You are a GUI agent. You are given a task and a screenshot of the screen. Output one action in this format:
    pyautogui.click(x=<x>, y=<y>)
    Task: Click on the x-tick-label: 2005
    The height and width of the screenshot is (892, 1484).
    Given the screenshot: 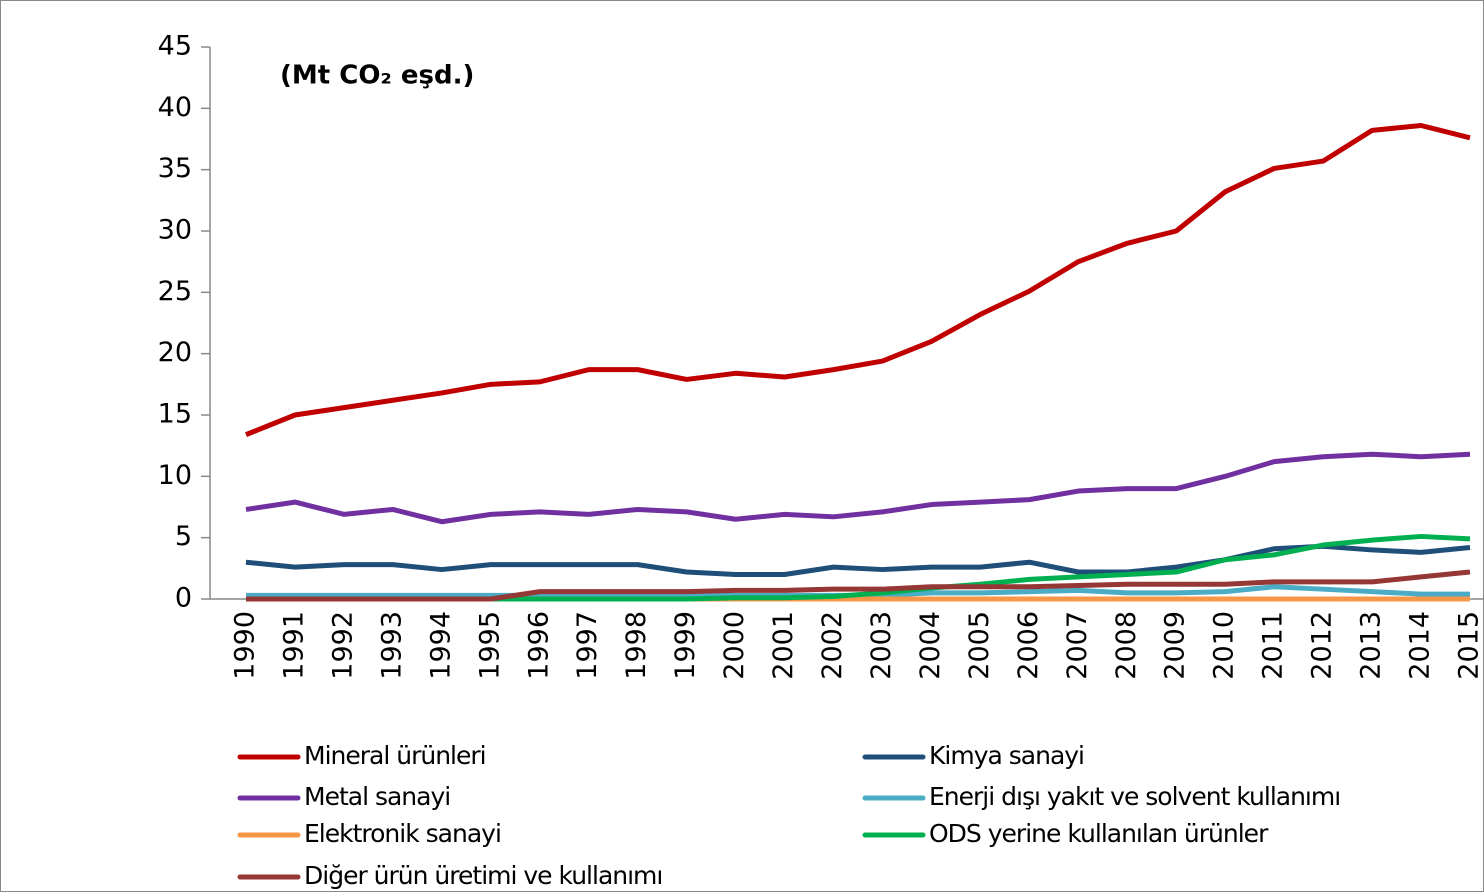 What is the action you would take?
    pyautogui.click(x=979, y=645)
    